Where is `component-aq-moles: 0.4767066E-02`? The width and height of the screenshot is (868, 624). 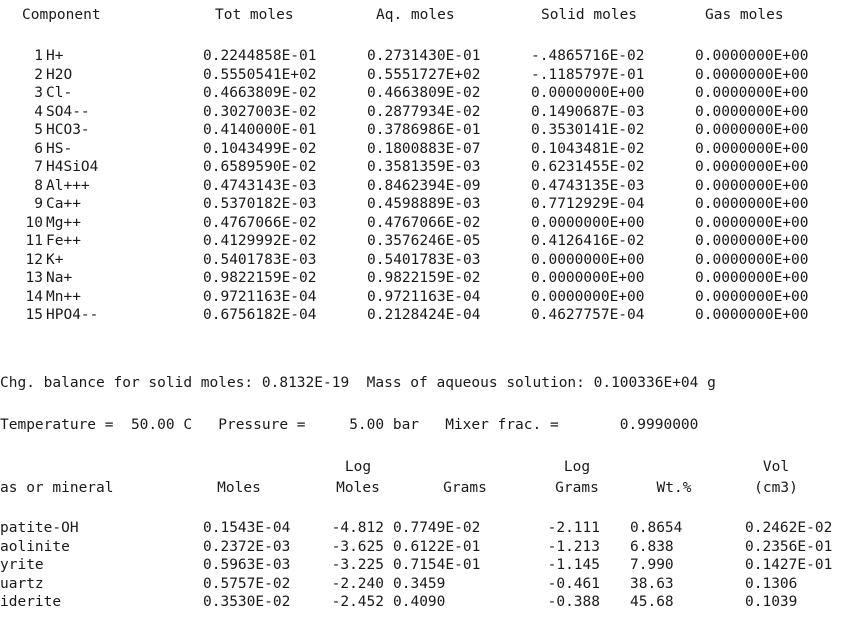
component-aq-moles: 0.4767066E-02 is located at coordinates (424, 223).